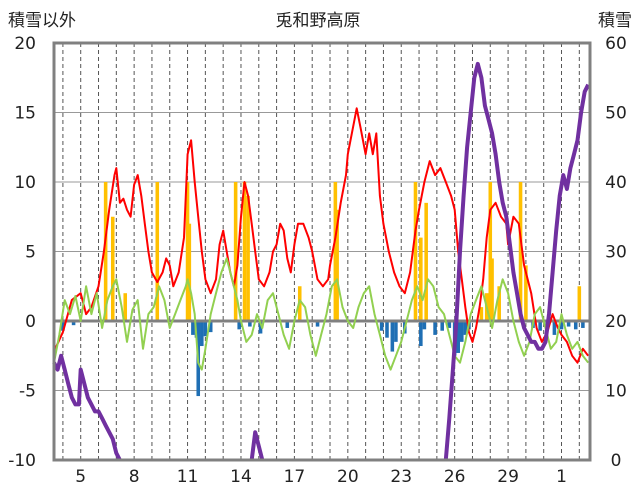 Image resolution: width=636 pixels, height=501 pixels. What do you see at coordinates (318, 21) in the screenshot?
I see `chart-title: 兎和野高原` at bounding box center [318, 21].